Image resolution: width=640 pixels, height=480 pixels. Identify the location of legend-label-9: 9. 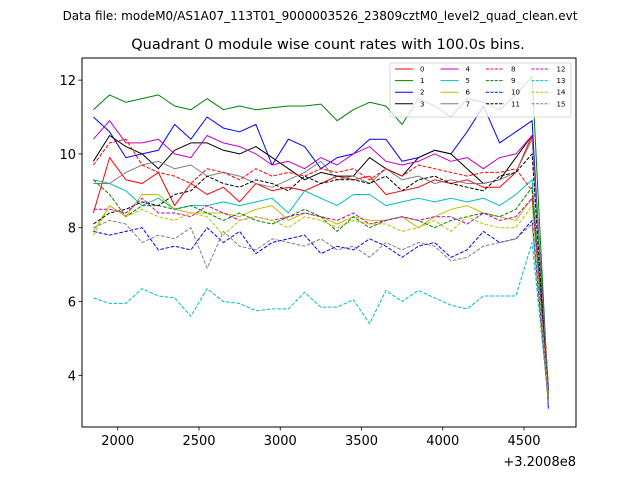
(513, 81).